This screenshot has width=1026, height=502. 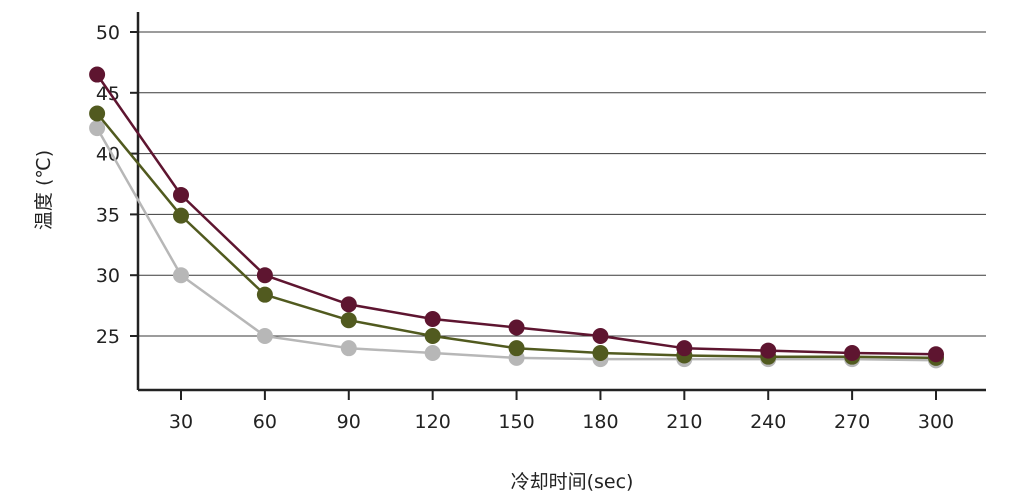 What do you see at coordinates (108, 215) in the screenshot?
I see `y-tick-label-35: 35` at bounding box center [108, 215].